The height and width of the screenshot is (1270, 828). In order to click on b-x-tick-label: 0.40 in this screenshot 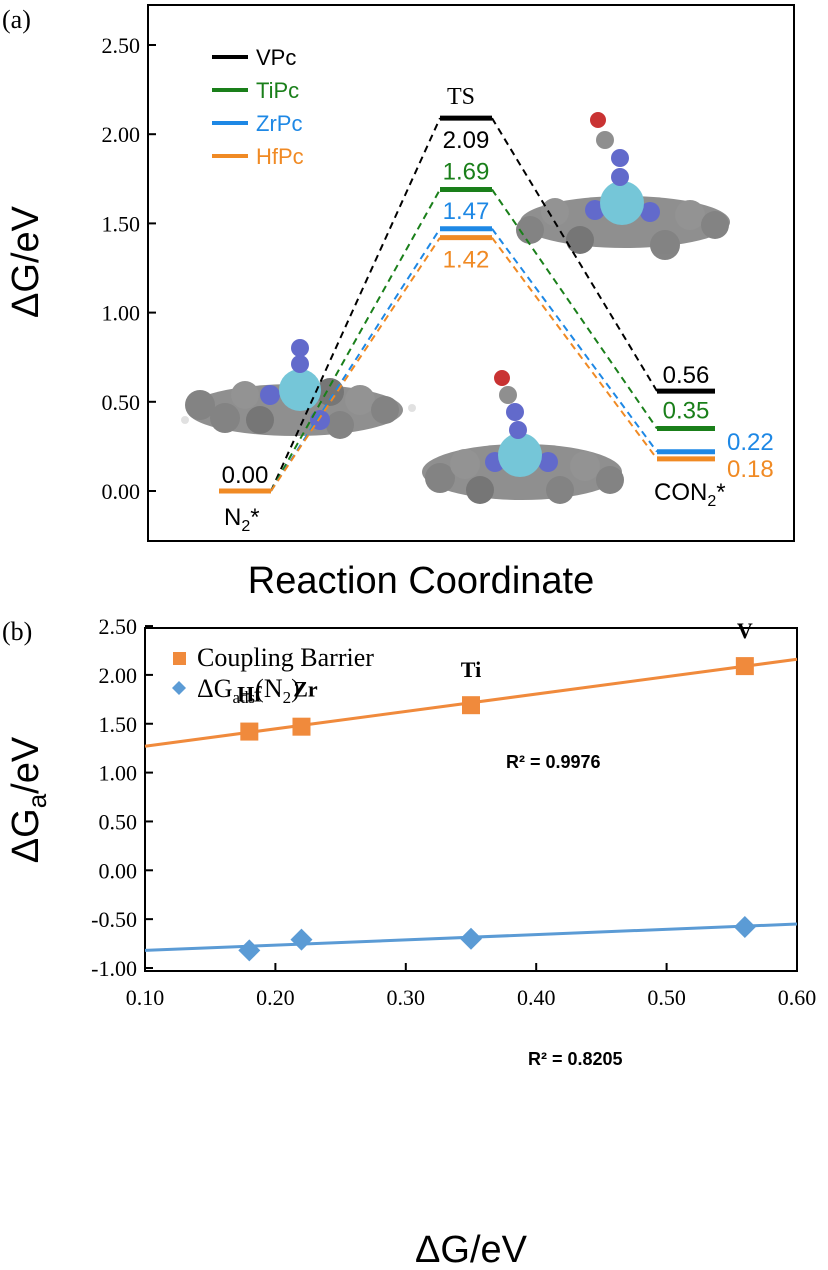, I will do `click(536, 997)`.